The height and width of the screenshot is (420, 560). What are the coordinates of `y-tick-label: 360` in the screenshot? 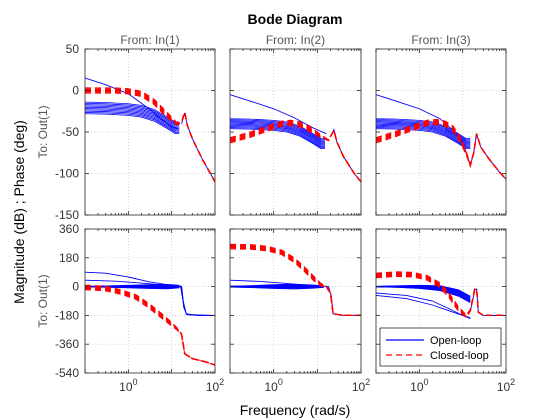 It's located at (69, 229).